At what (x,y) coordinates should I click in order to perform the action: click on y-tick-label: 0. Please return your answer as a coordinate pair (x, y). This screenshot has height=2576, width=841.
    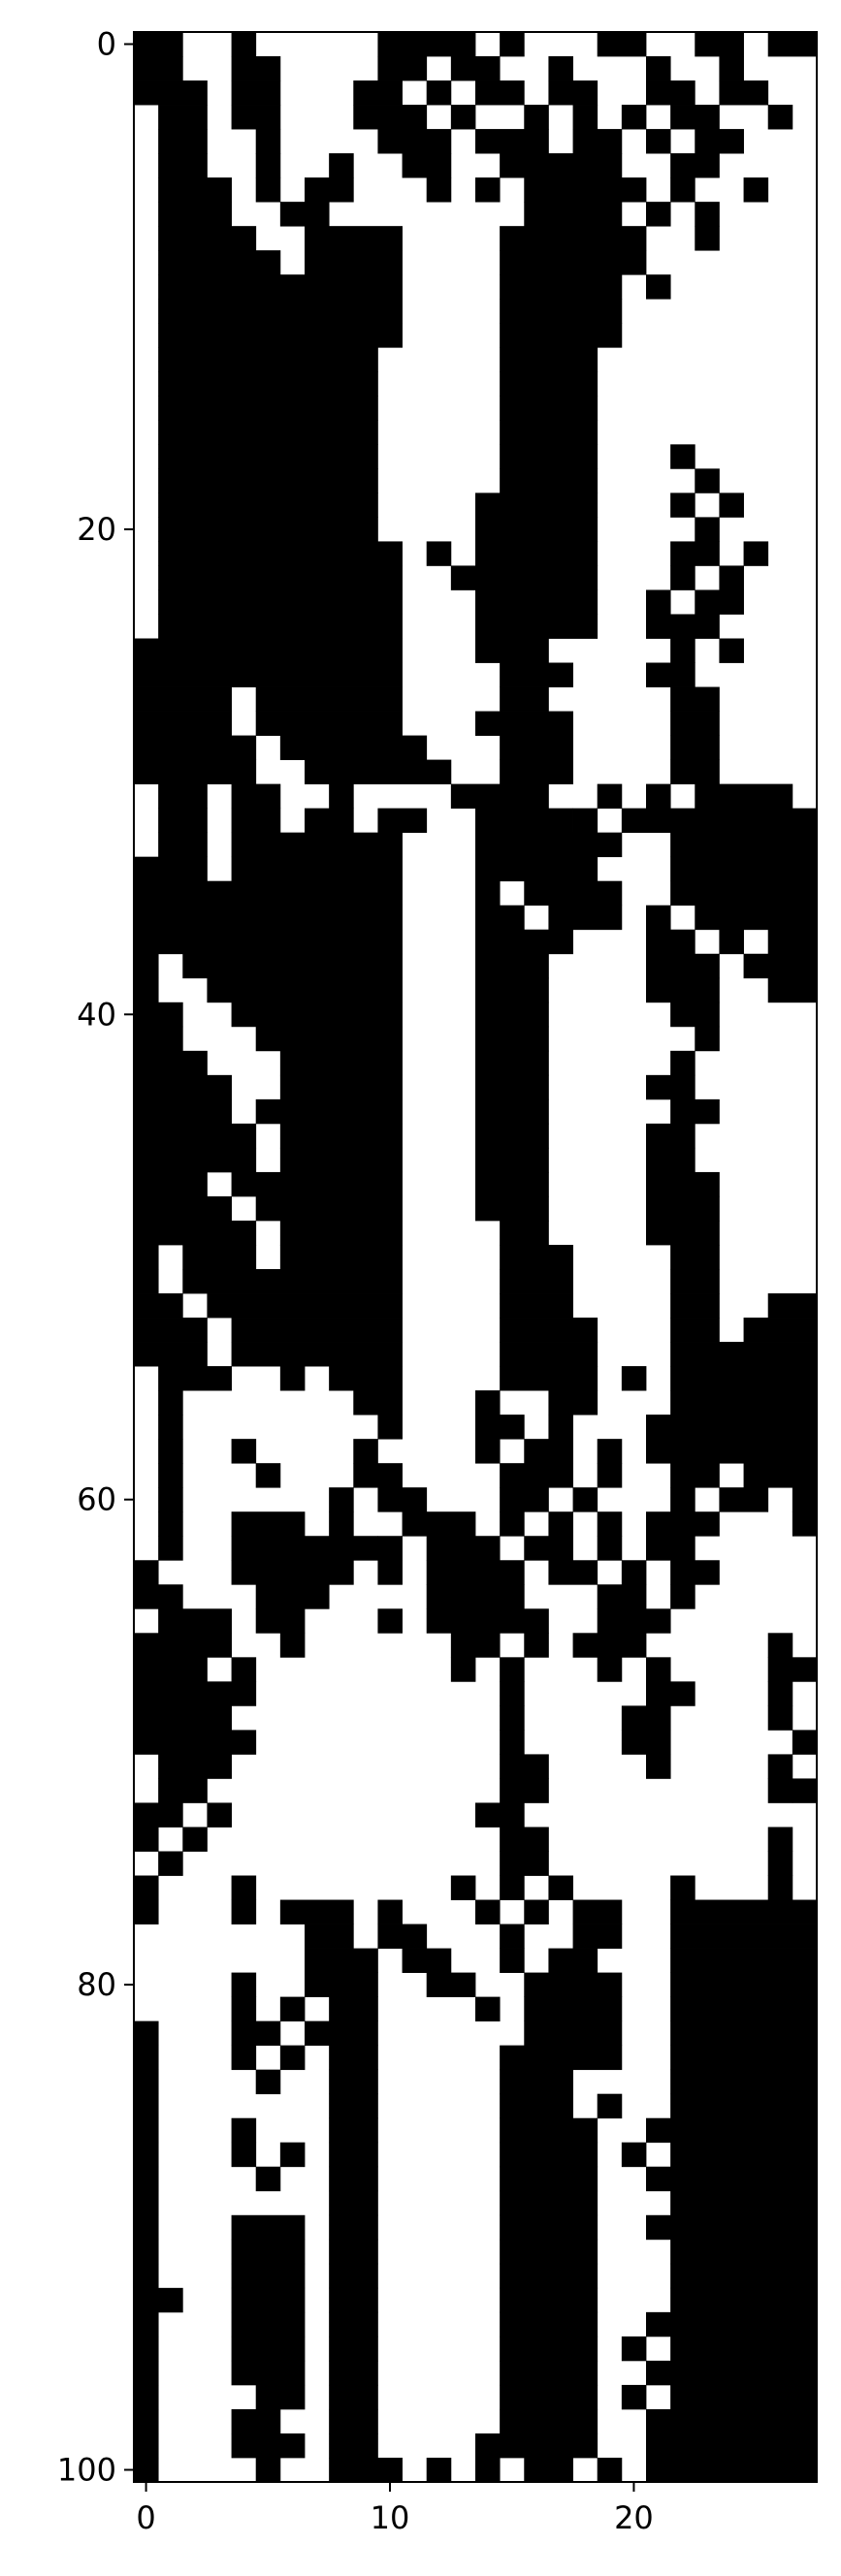
    Looking at the image, I should click on (106, 44).